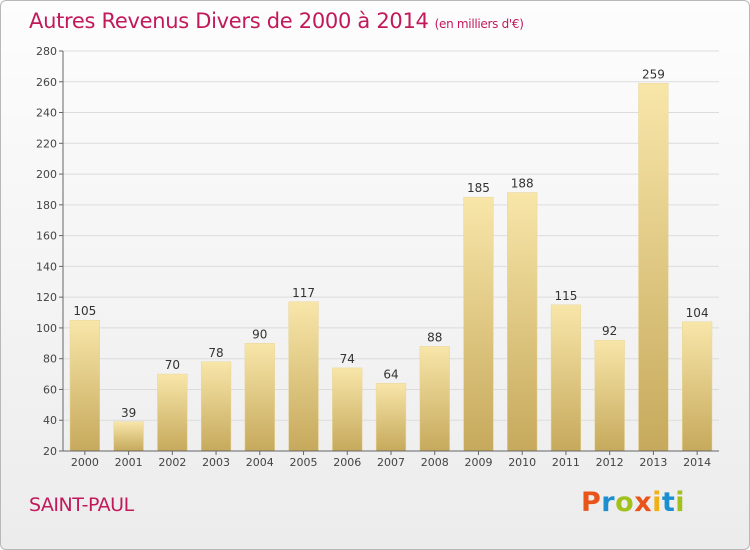 The image size is (750, 550). Describe the element at coordinates (50, 451) in the screenshot. I see `y-tick-label: 20` at that location.